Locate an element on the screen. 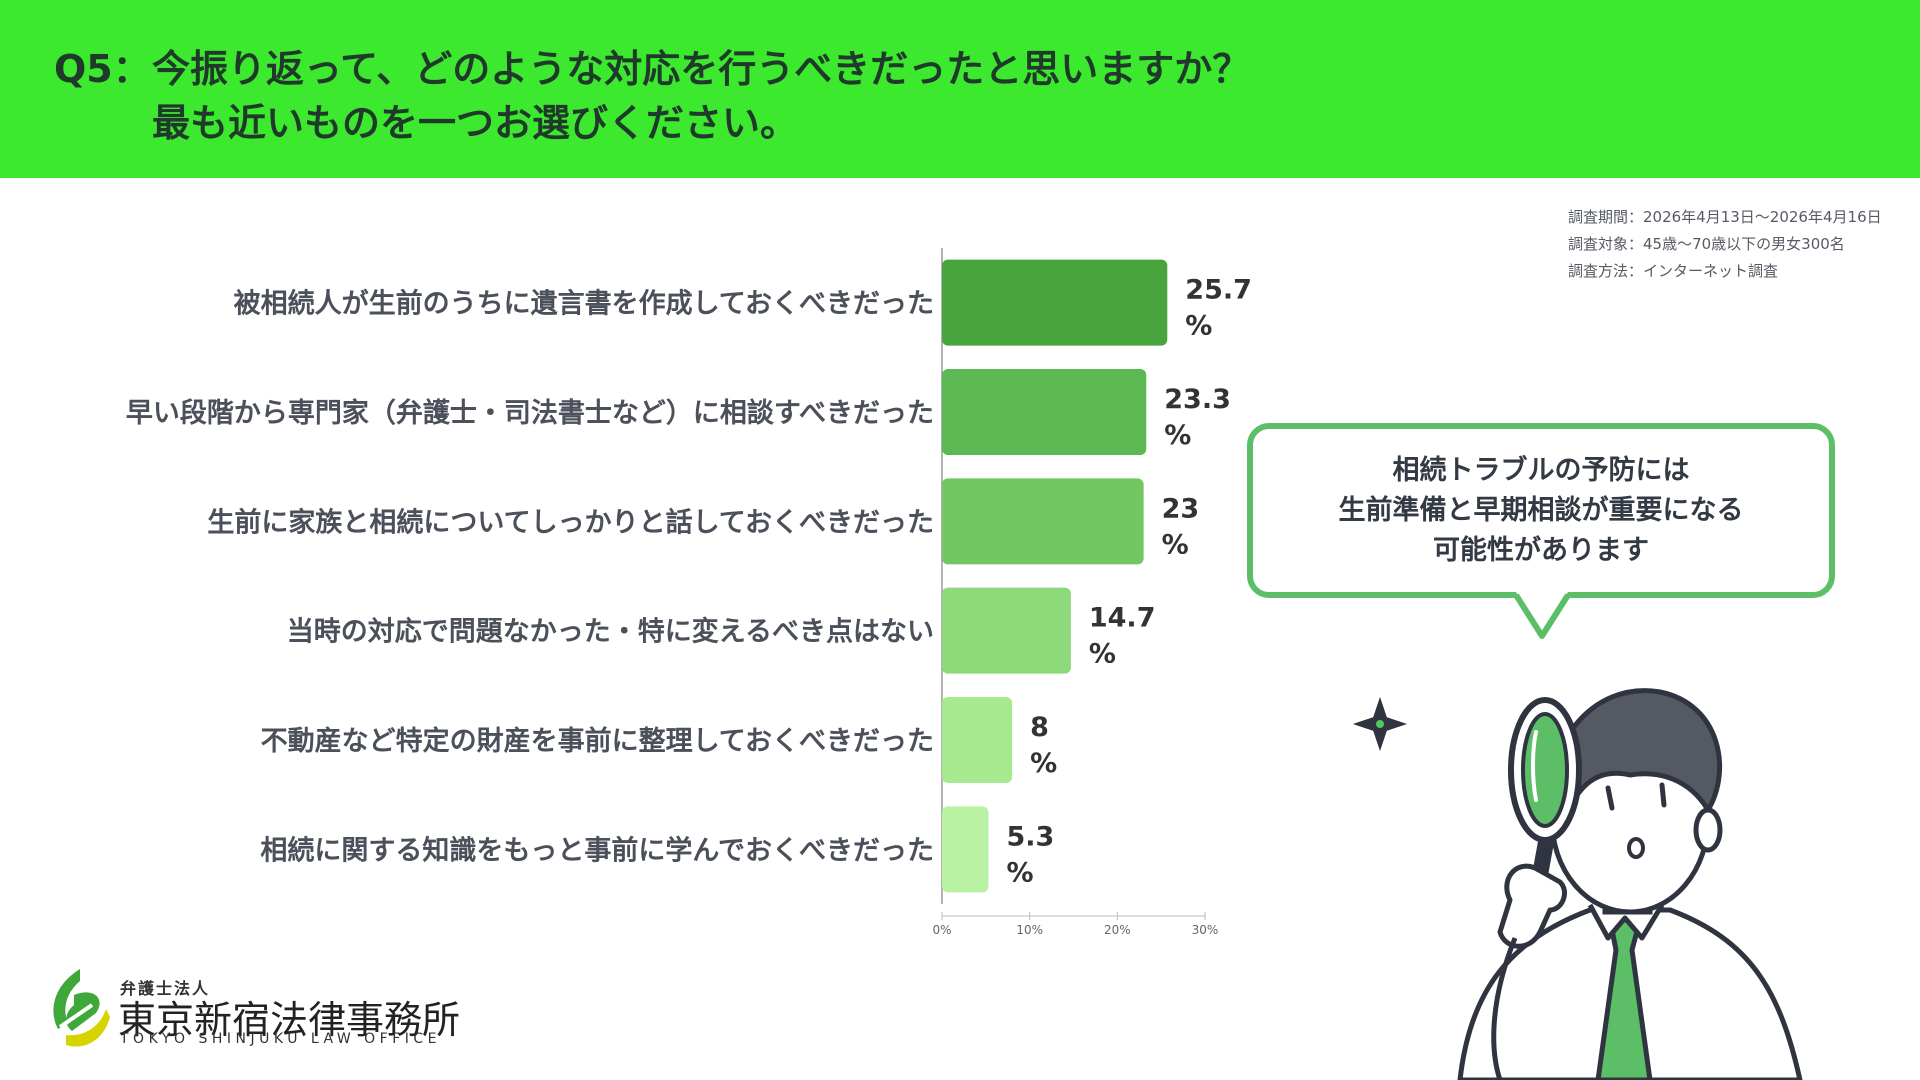  category-label-3: 生前に家族と相続についてしっかりと話しておくべきだった is located at coordinates (570, 522).